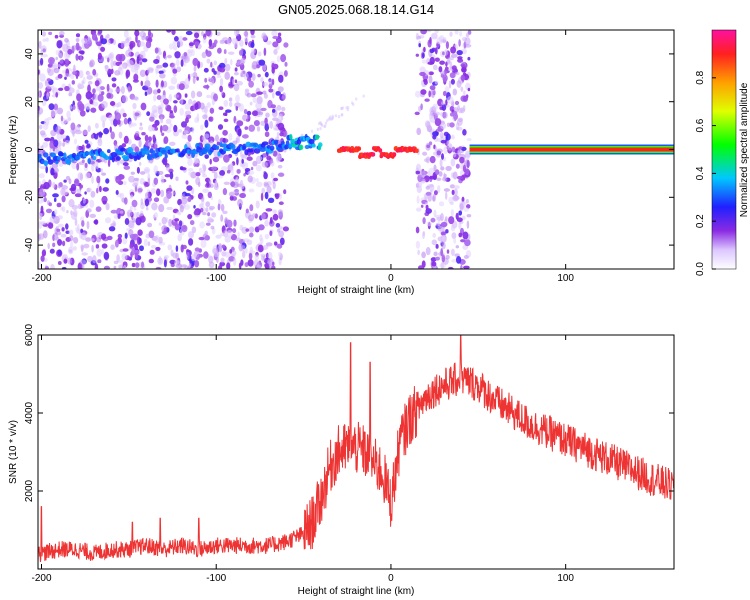 The image size is (750, 600). What do you see at coordinates (29, 54) in the screenshot?
I see `spectrogram-y-tick-label: 40` at bounding box center [29, 54].